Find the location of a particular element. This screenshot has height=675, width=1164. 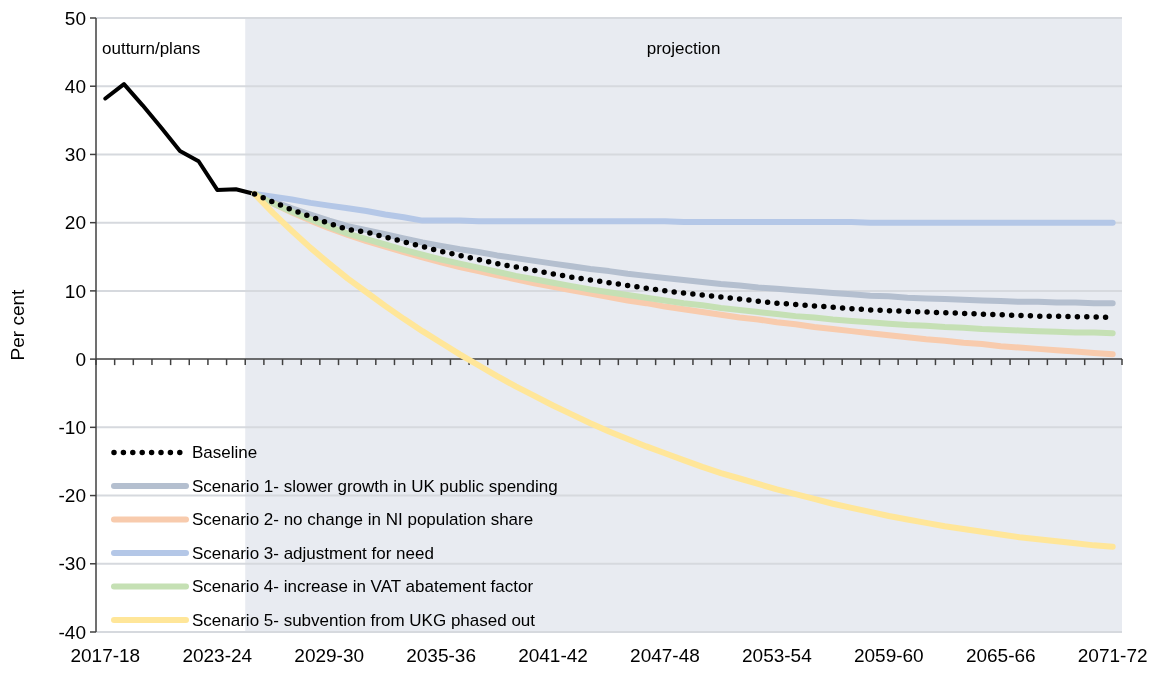

y-tick-label: 40 is located at coordinates (75, 86).